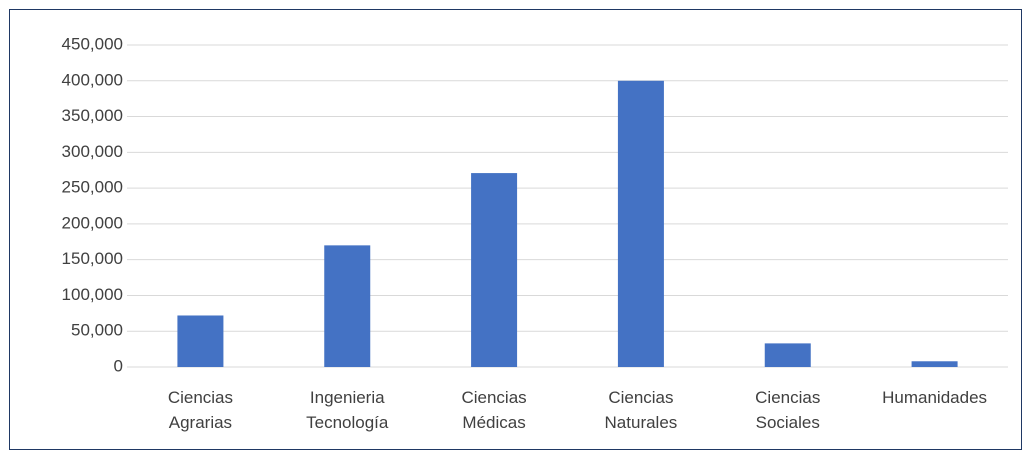 The width and height of the screenshot is (1023, 451). I want to click on x-tick-label: Naturales, so click(641, 422).